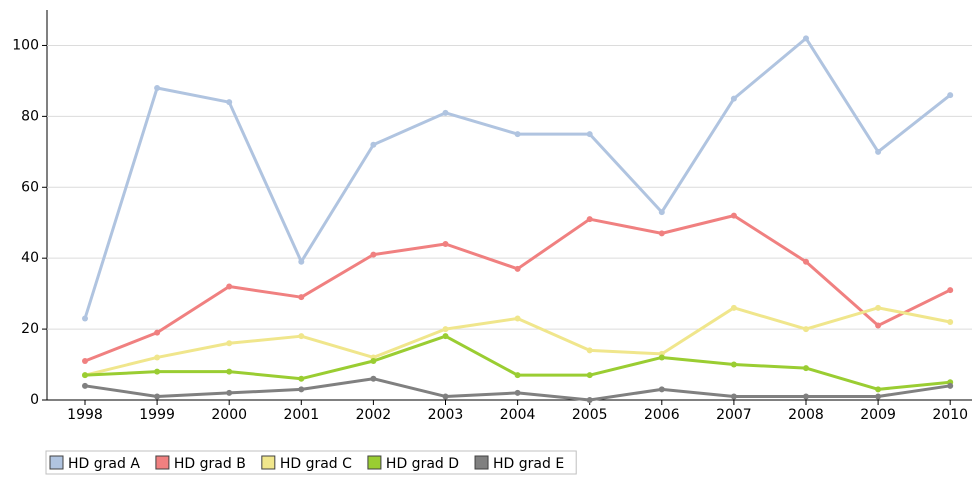 The height and width of the screenshot is (477, 976). I want to click on legend-item: HD grad D, so click(413, 463).